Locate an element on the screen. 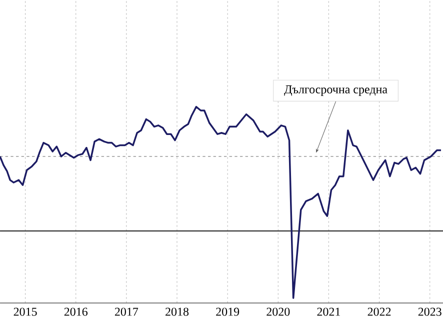  x-tick-label: 2018 is located at coordinates (177, 312).